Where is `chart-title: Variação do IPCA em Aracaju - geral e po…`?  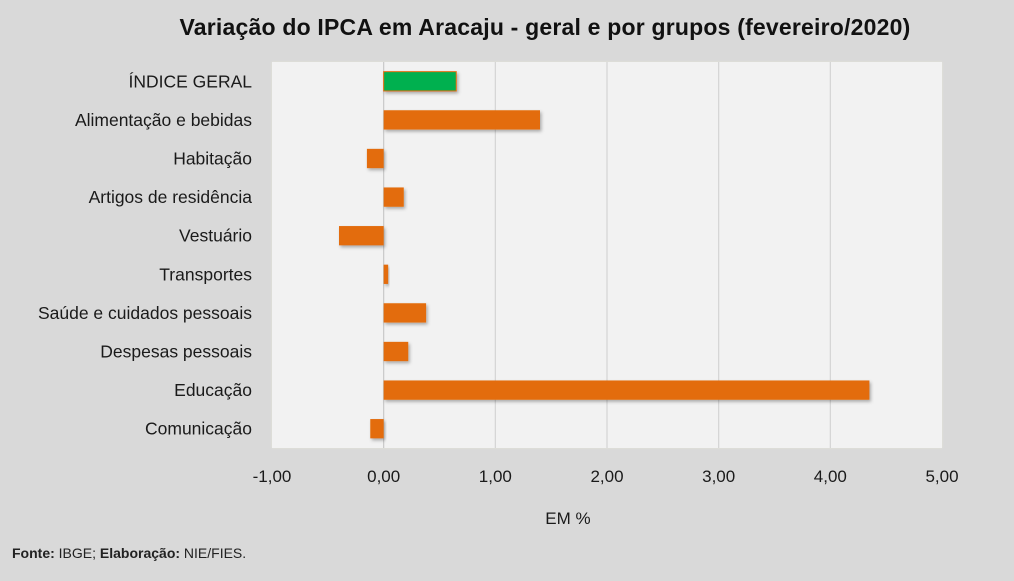 chart-title: Variação do IPCA em Aracaju - geral e po… is located at coordinates (545, 27).